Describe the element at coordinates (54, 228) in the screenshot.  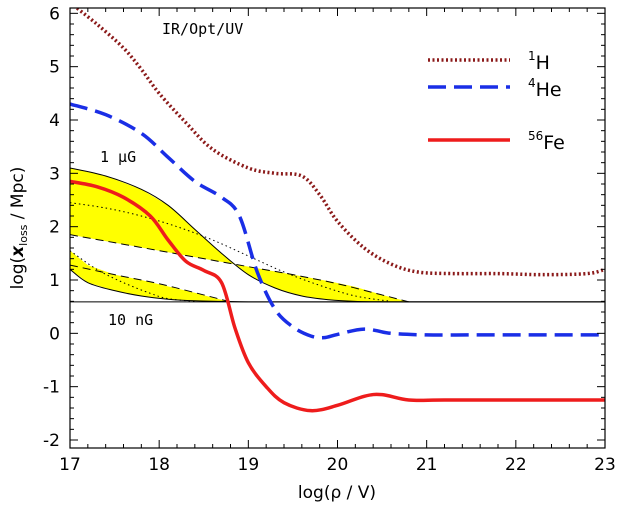
I see `y-tick-label: 2` at that location.